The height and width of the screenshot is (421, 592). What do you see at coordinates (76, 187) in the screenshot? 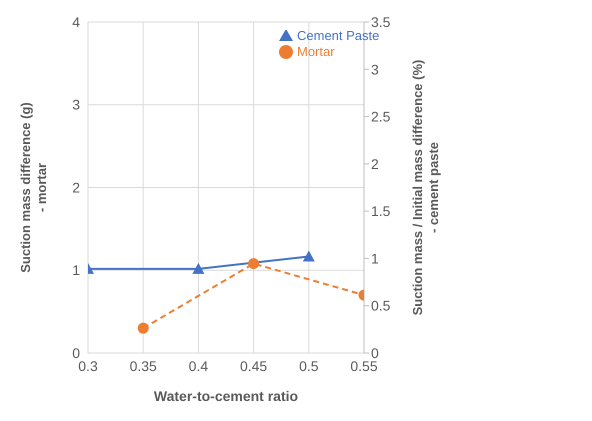
I see `y-tick-label: 2` at bounding box center [76, 187].